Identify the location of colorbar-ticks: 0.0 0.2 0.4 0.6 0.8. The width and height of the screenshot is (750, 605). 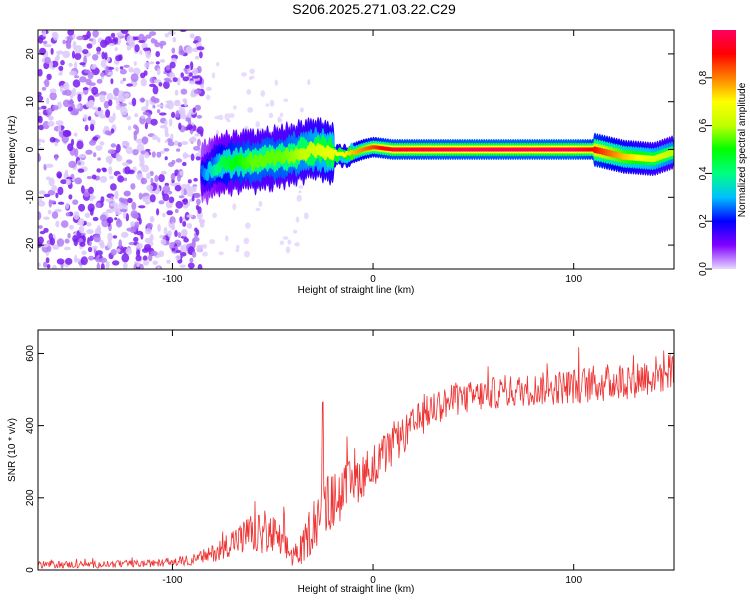
(705, 173).